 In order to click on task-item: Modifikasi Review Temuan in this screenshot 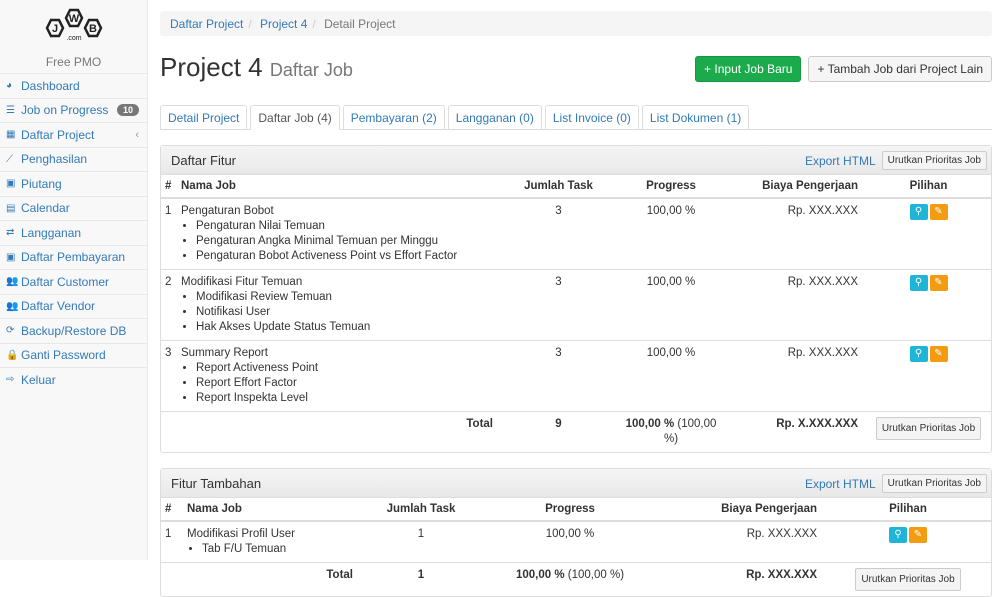, I will do `click(346, 297)`.